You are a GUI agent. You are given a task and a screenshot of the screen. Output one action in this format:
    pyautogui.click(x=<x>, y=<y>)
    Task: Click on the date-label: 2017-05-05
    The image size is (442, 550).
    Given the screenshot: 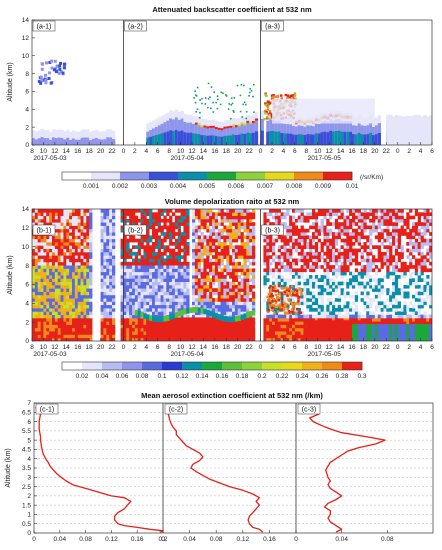 What is the action you would take?
    pyautogui.click(x=325, y=354)
    